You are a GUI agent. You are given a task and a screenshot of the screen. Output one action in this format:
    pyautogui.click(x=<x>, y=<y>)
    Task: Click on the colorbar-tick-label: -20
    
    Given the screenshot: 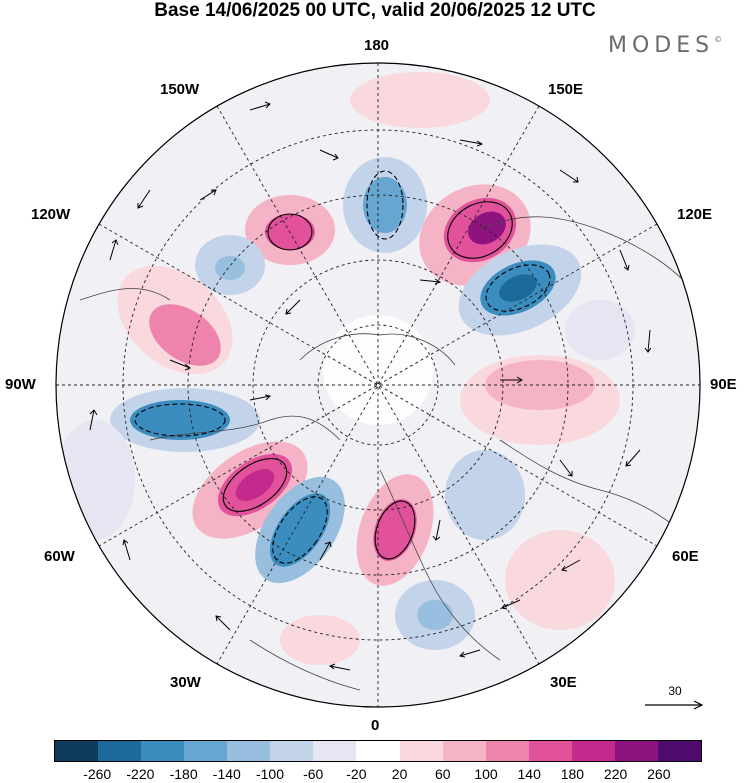 What is the action you would take?
    pyautogui.click(x=356, y=774)
    